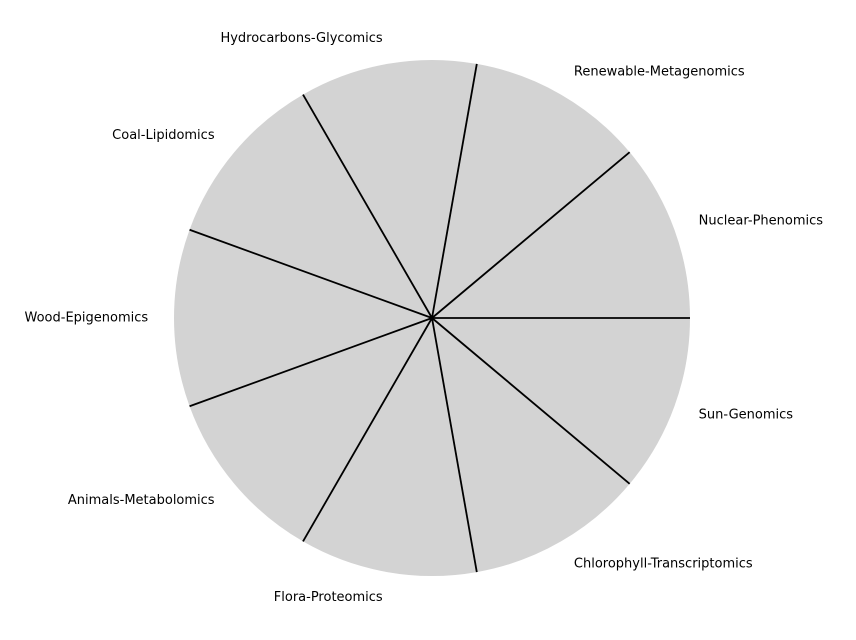  I want to click on pie-slice-nuclear-phenomics, so click(561, 235).